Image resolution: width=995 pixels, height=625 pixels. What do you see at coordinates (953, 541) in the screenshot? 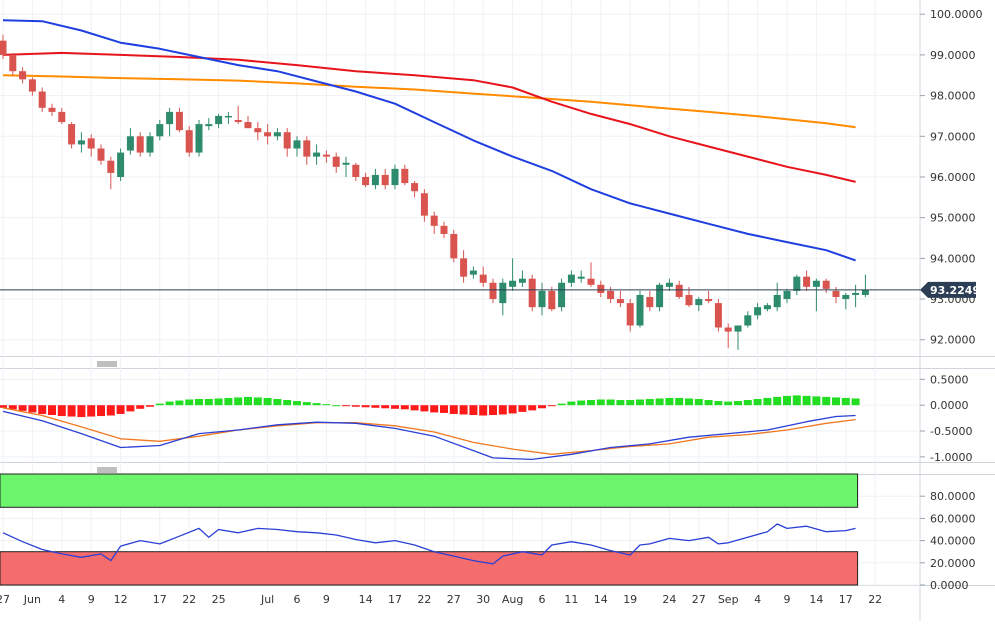
I see `rsi-y-tick-label: 40.0000` at bounding box center [953, 541].